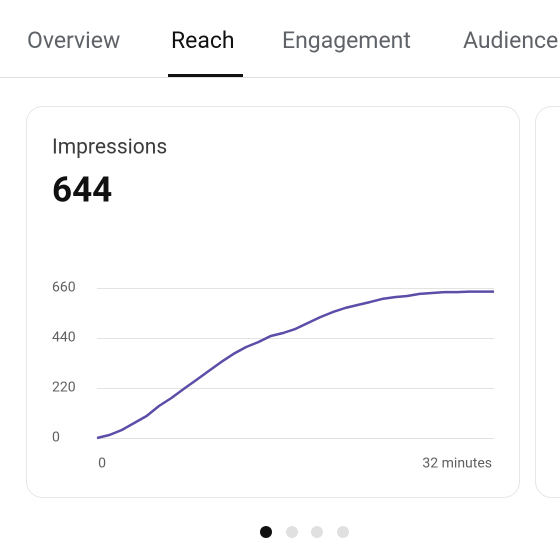  What do you see at coordinates (64, 288) in the screenshot?
I see `y-tick-label: 660` at bounding box center [64, 288].